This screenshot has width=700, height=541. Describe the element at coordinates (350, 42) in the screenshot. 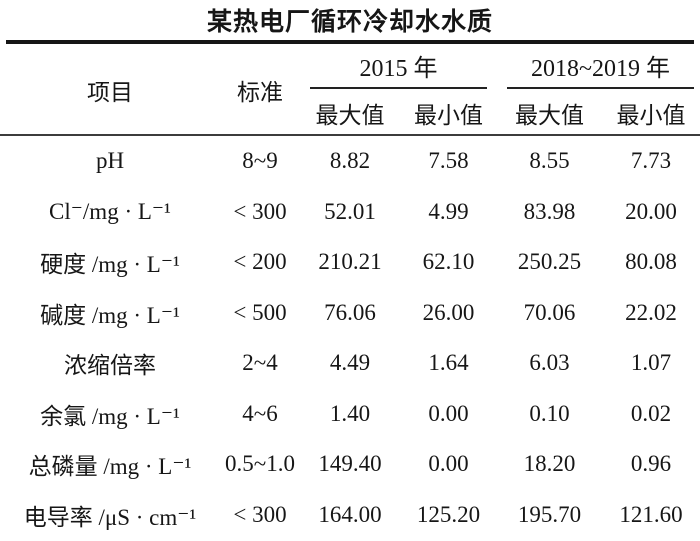

I see `top-rule` at that location.